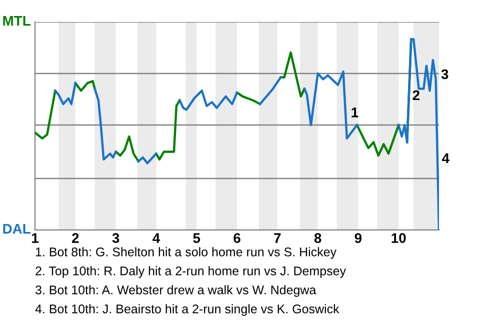 The image size is (480, 320). Describe the element at coordinates (16, 229) in the screenshot. I see `ref-line-label: DAL` at that location.